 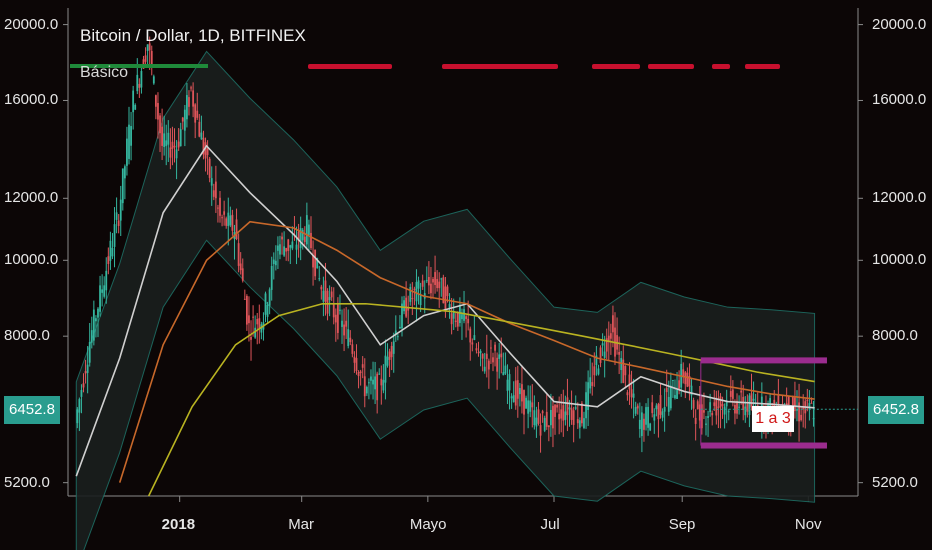 I want to click on price-badge-right: 6452.8, so click(x=896, y=410).